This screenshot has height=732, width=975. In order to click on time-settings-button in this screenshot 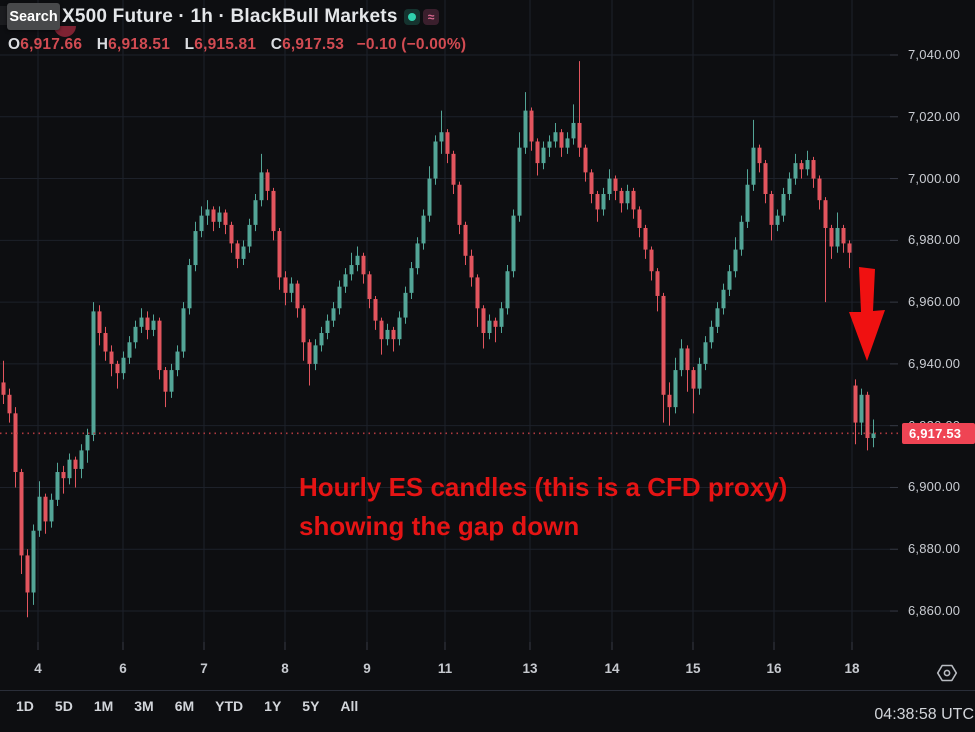, I will do `click(947, 673)`.